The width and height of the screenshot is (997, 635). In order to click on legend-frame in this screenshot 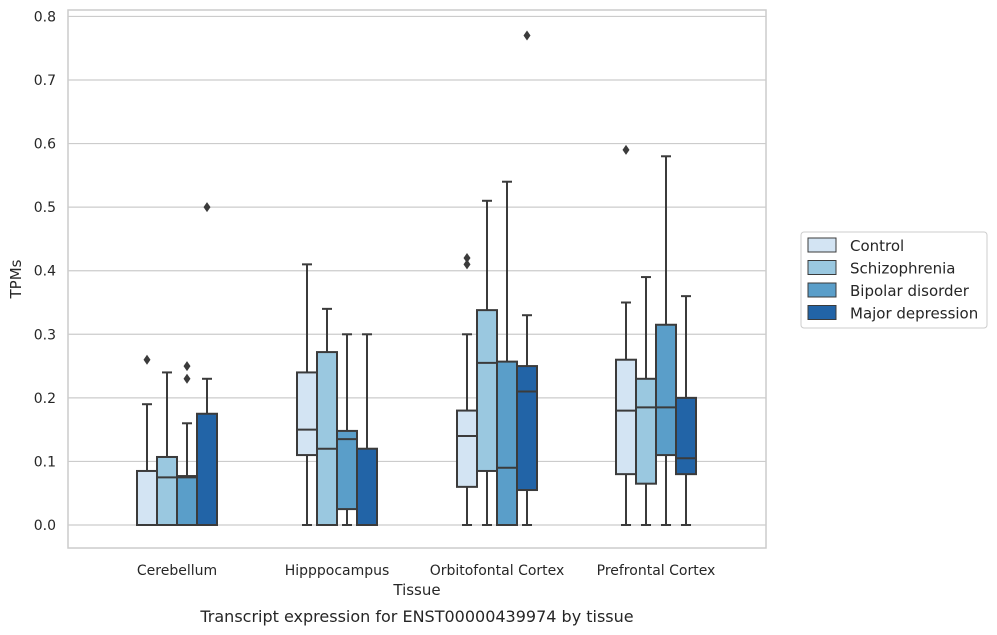, I will do `click(894, 280)`.